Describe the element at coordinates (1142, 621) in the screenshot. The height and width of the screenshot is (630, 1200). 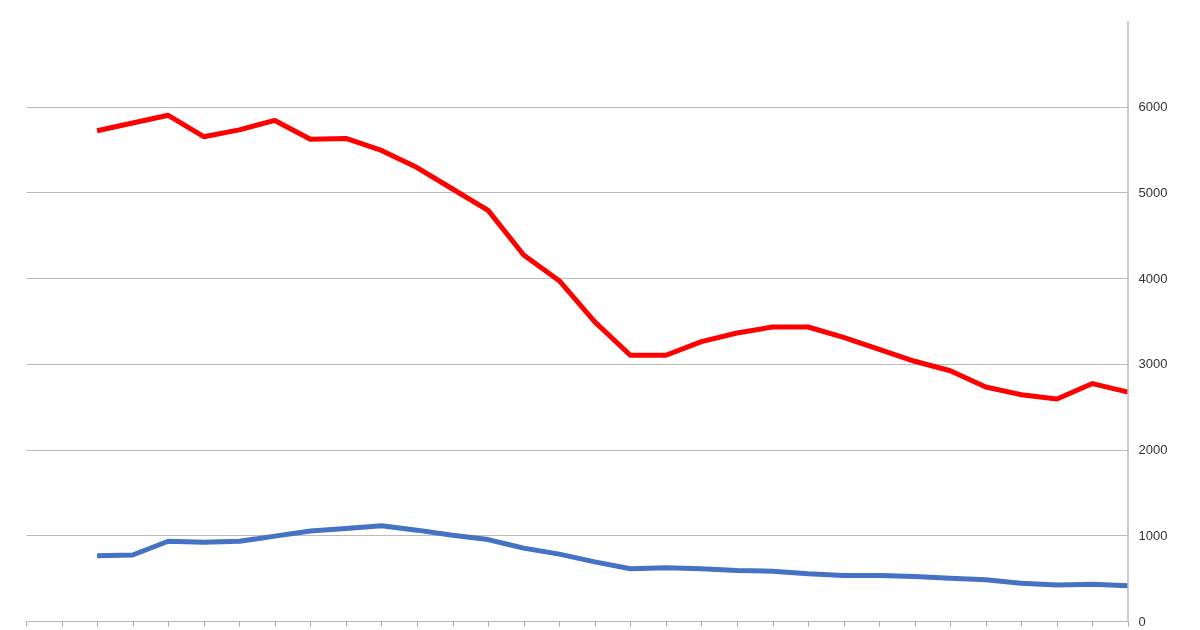
I see `y-tick-label: 0` at that location.